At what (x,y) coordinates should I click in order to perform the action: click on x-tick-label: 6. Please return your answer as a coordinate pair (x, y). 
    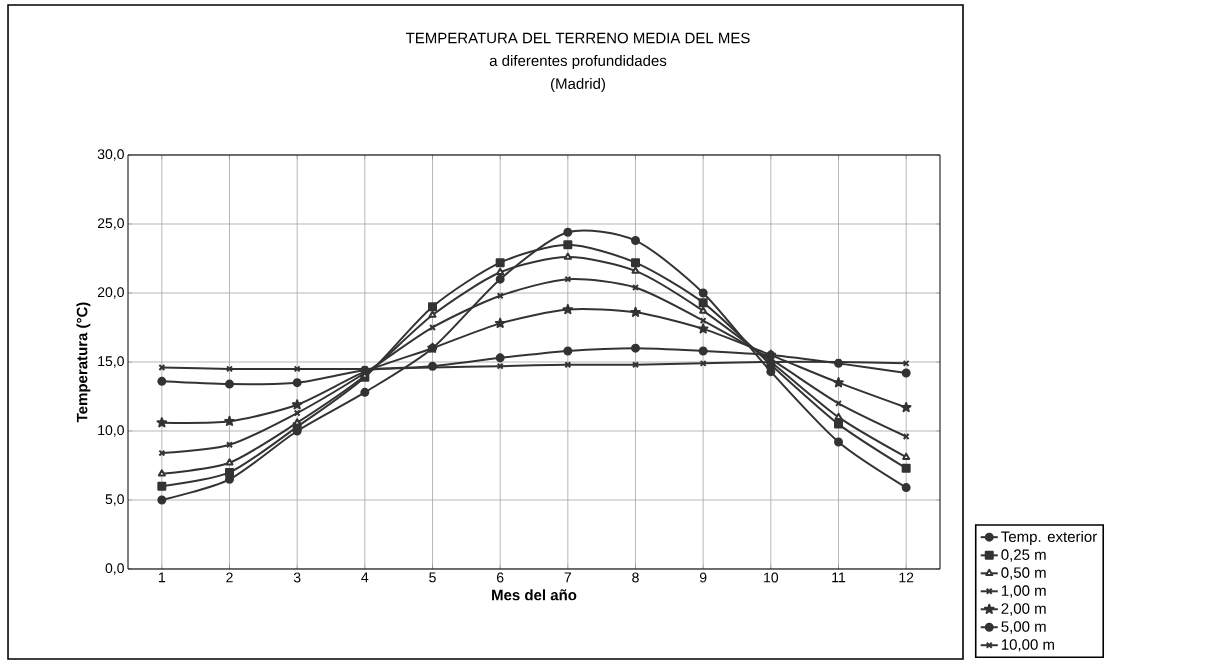
    Looking at the image, I should click on (500, 577).